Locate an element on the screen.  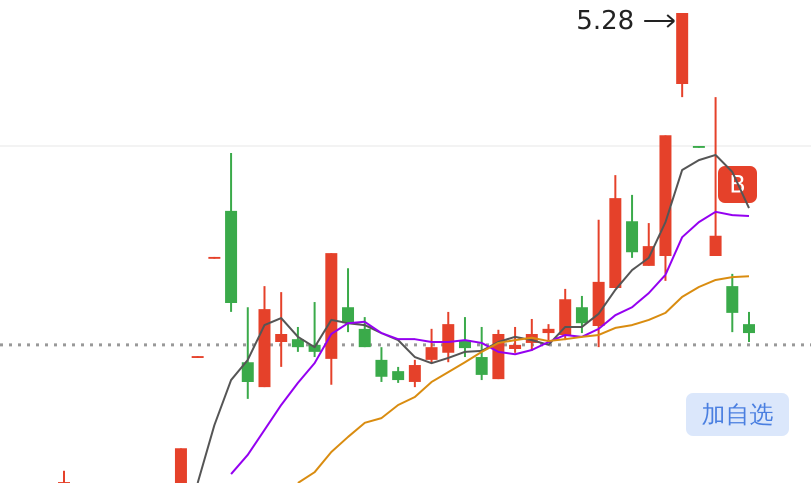
candlestick is located at coordinates (64, 476).